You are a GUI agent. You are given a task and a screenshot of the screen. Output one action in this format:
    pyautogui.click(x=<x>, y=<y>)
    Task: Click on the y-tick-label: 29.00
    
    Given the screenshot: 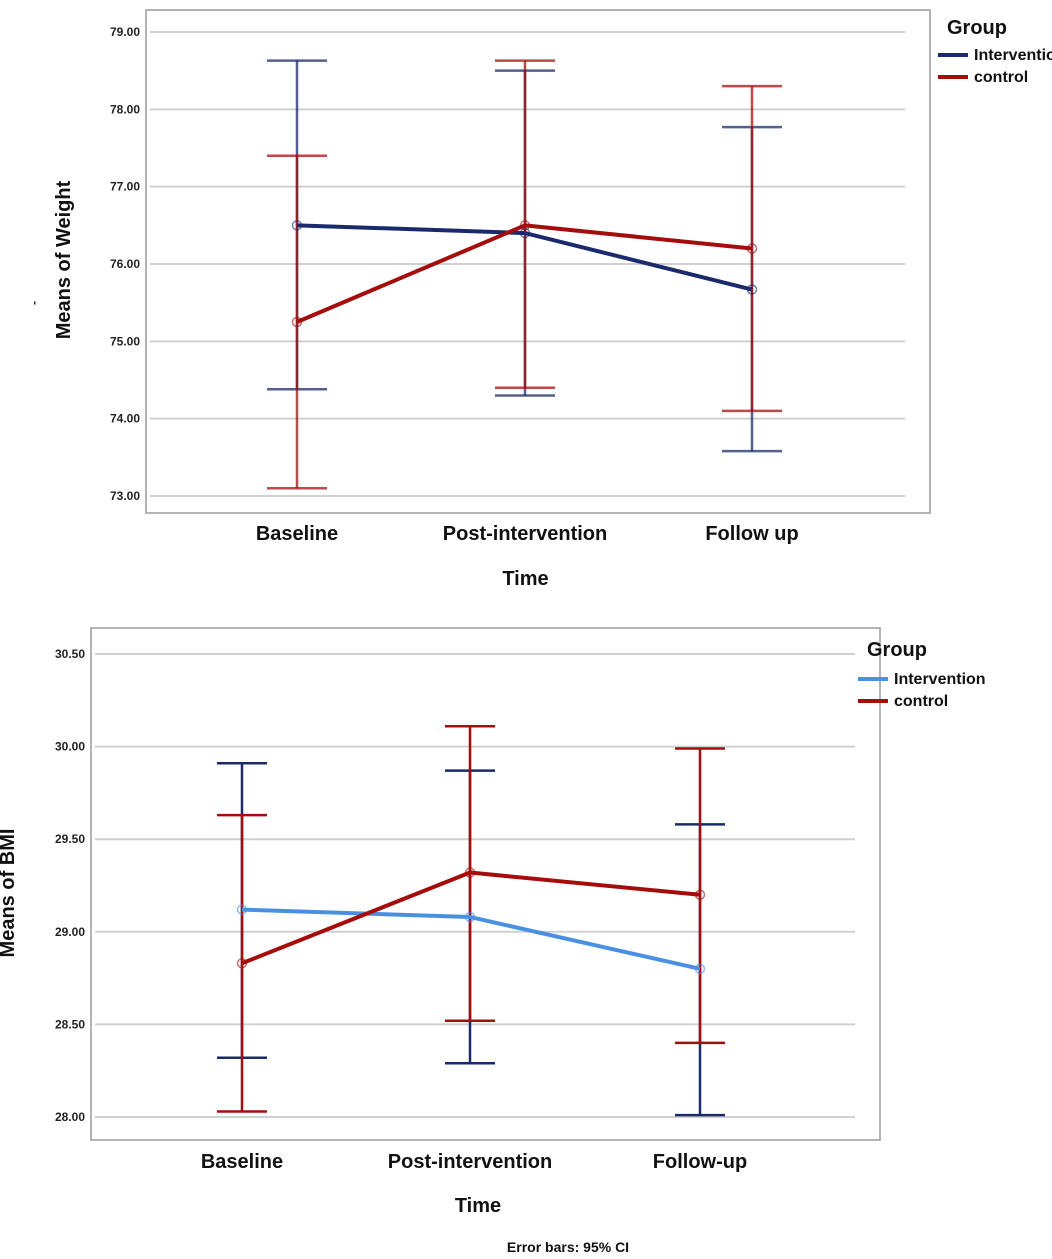 What is the action you would take?
    pyautogui.click(x=70, y=932)
    